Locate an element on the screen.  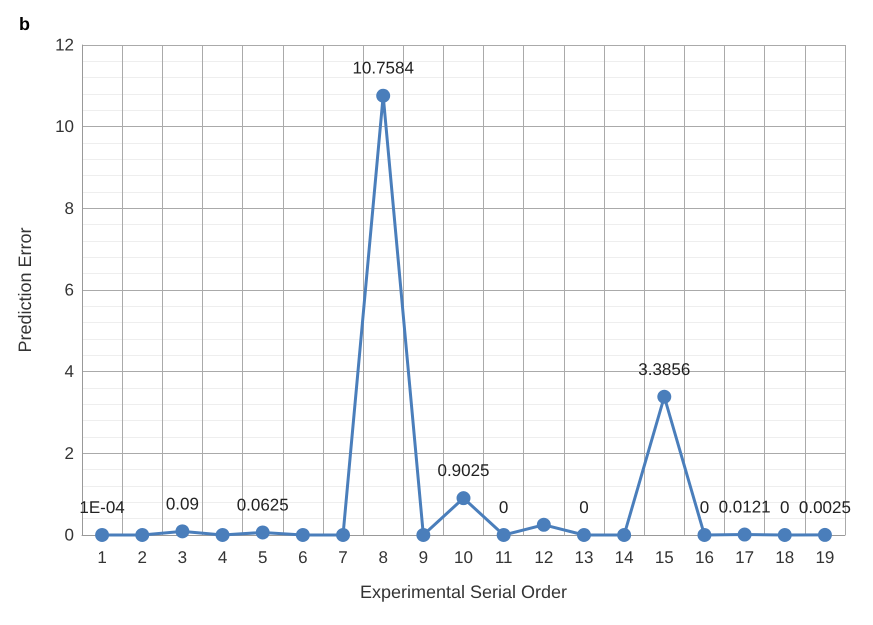
x-tick-label: 11 is located at coordinates (503, 557).